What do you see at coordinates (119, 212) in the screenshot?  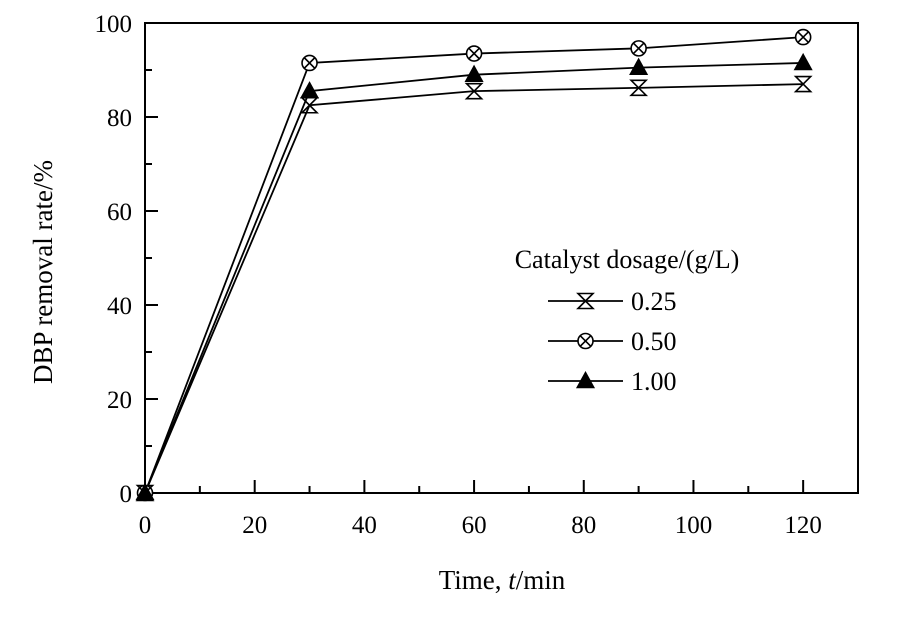 I see `y-tick-label: 60` at bounding box center [119, 212].